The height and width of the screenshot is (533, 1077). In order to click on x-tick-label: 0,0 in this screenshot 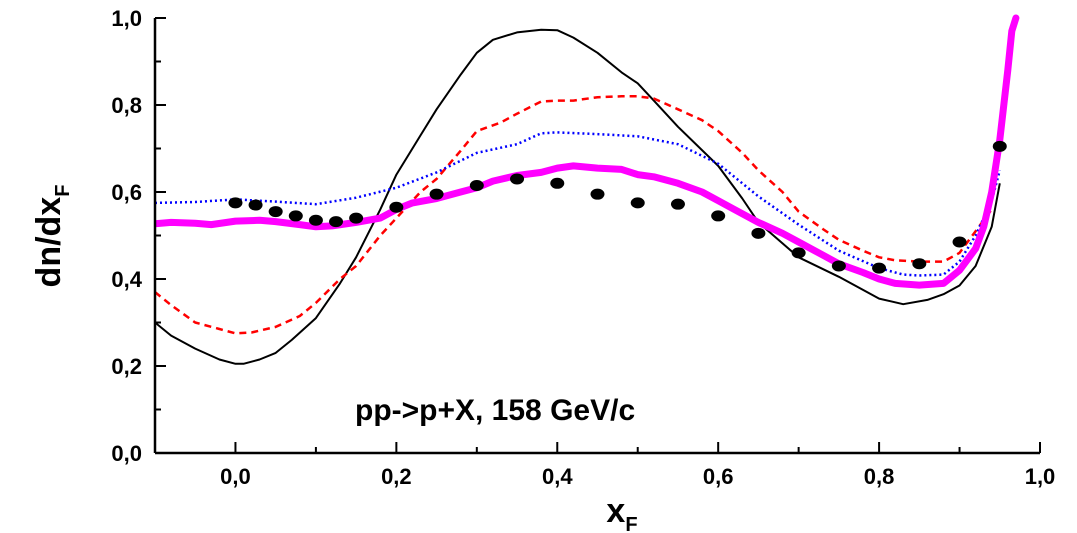, I will do `click(235, 476)`.